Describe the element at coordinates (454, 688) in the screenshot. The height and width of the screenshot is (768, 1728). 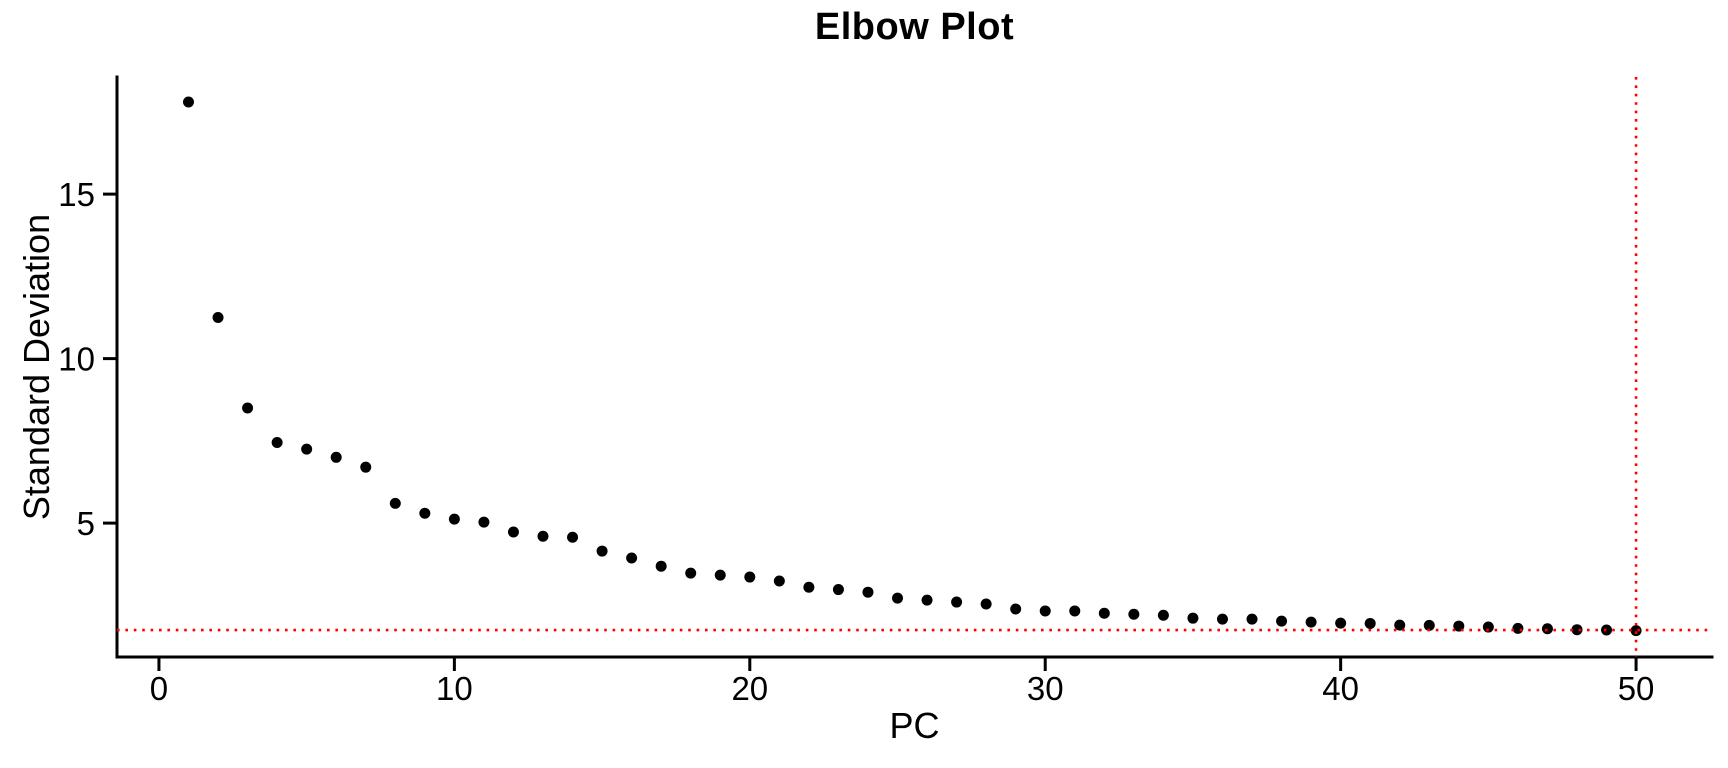
I see `x-tick-label: 10` at that location.